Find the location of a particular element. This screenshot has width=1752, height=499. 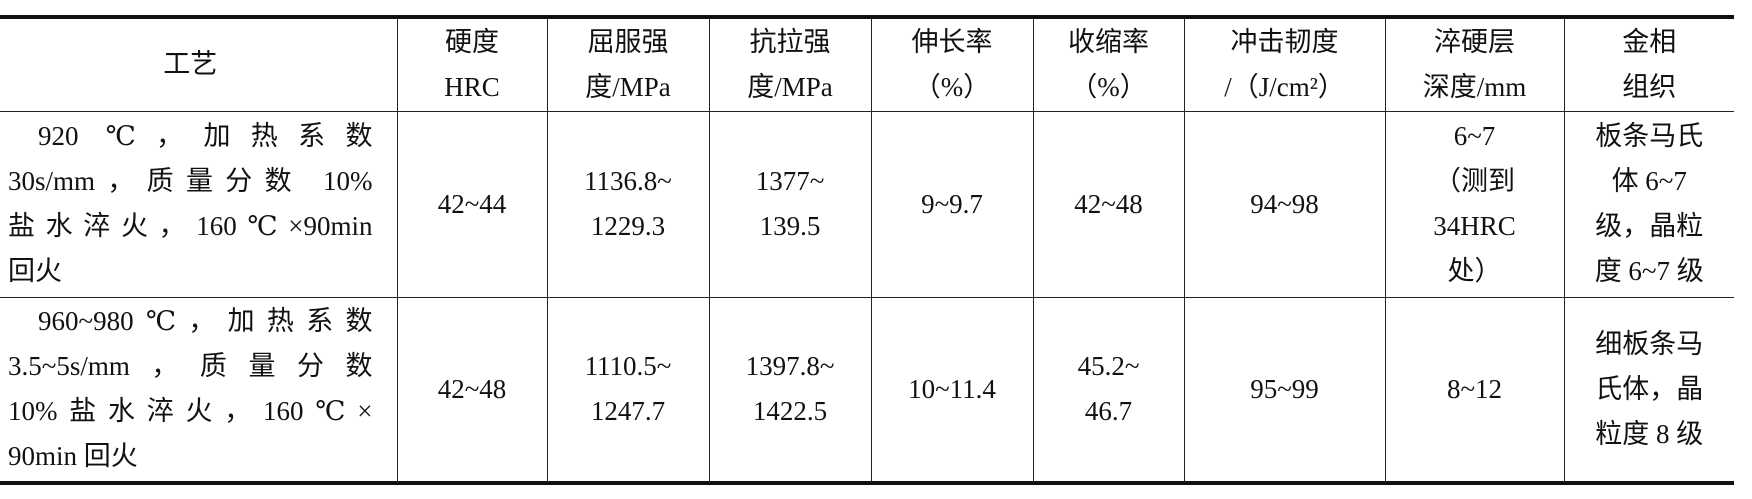

cell-line: 95~99 is located at coordinates (1284, 388).